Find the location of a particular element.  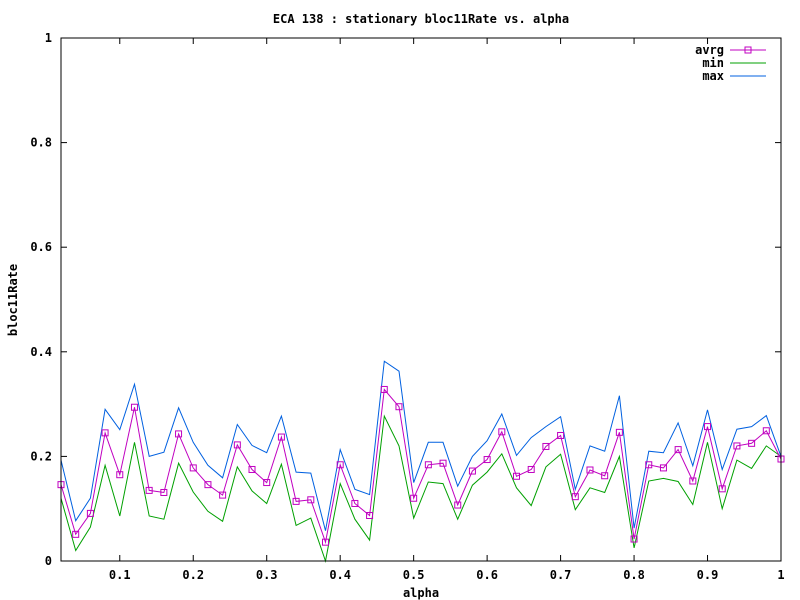

legend-marker-avrg is located at coordinates (748, 50).